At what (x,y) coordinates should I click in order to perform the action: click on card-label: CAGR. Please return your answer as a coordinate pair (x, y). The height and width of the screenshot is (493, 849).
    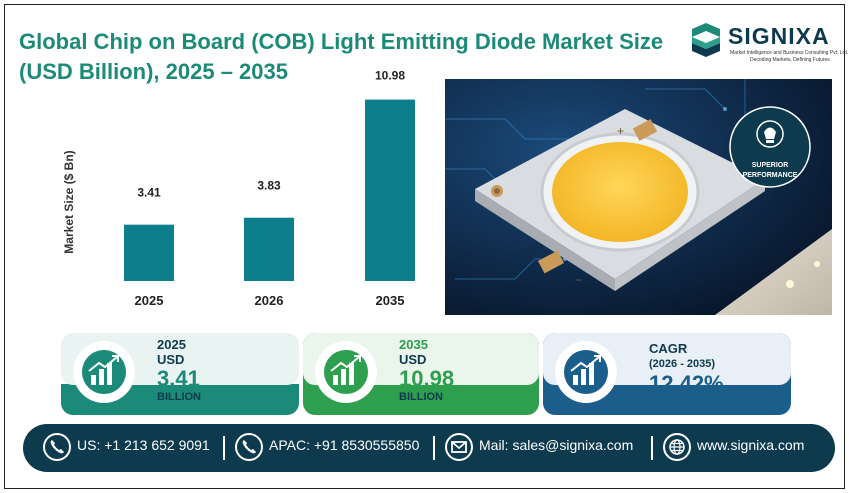
    Looking at the image, I should click on (668, 348).